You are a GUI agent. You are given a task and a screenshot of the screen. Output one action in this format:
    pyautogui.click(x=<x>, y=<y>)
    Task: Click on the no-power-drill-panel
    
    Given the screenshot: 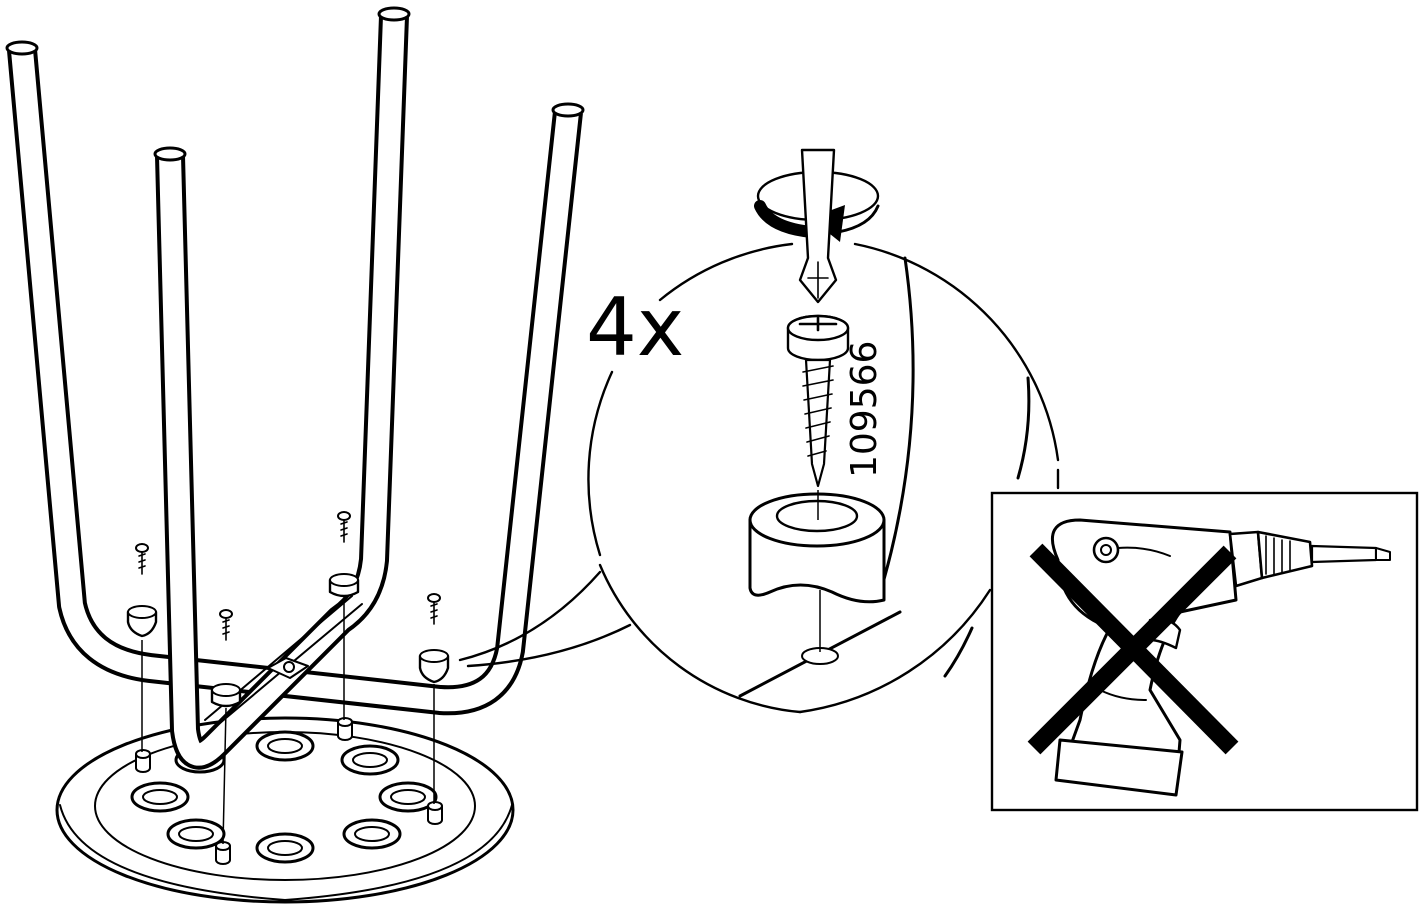 What is the action you would take?
    pyautogui.click(x=1204, y=651)
    